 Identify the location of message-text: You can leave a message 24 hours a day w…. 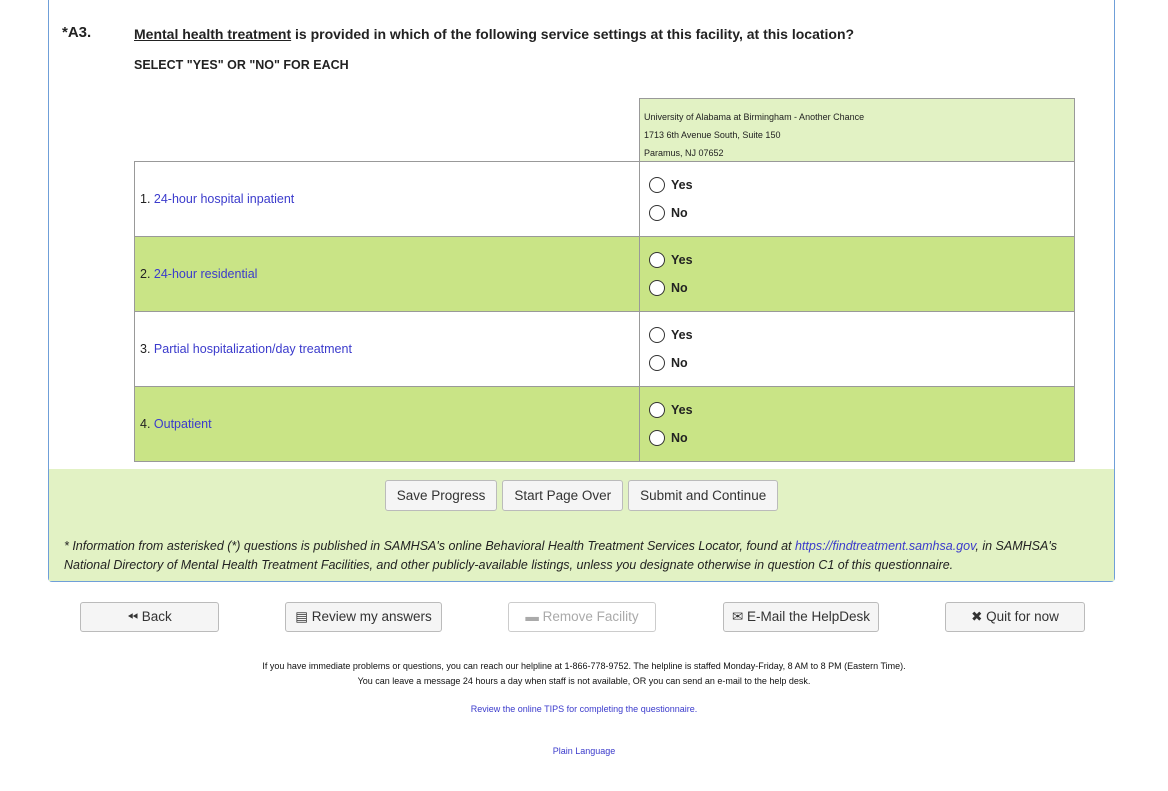
(584, 681).